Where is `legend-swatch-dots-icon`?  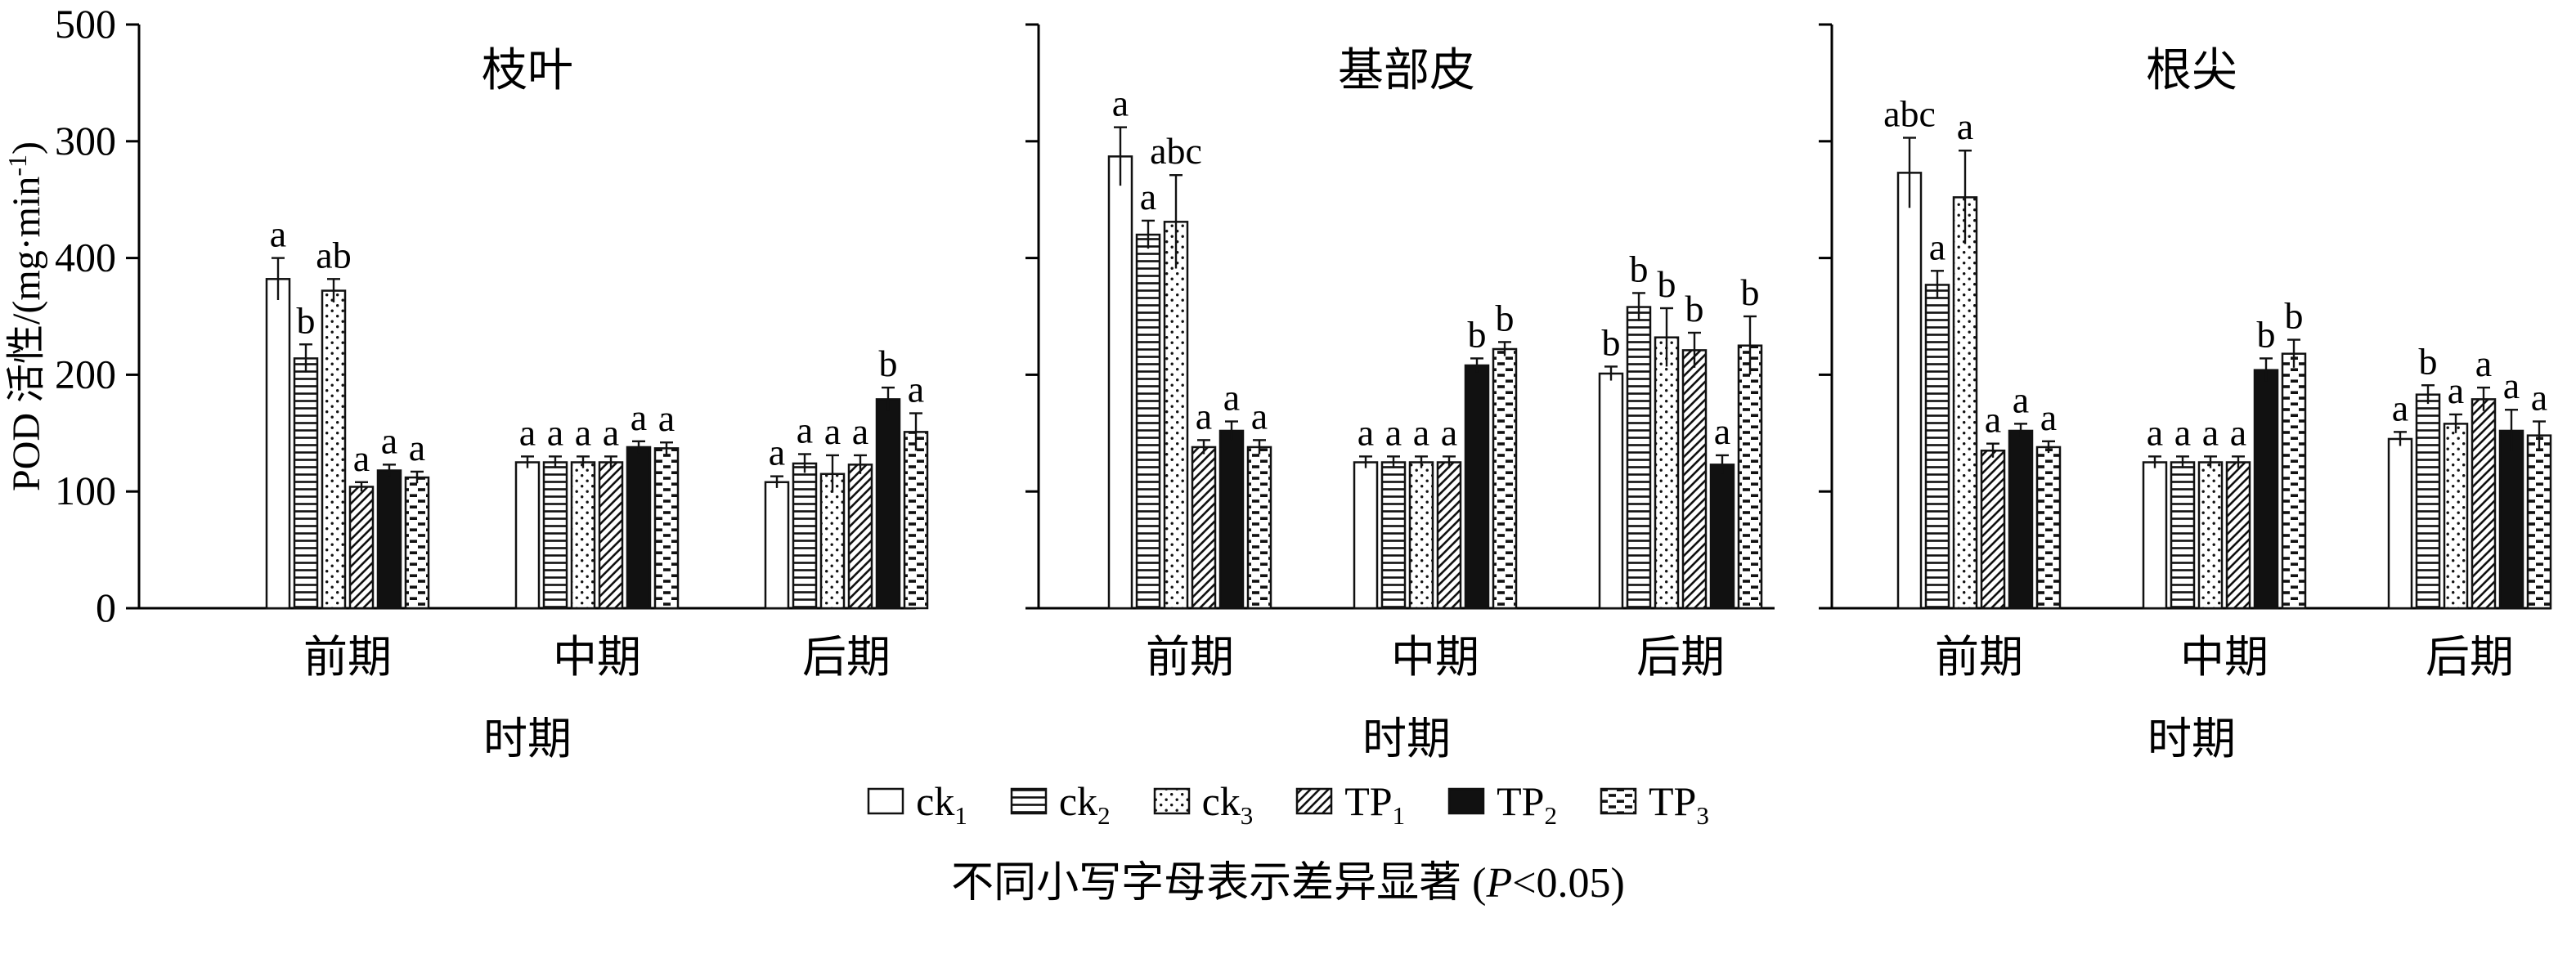 legend-swatch-dots-icon is located at coordinates (1171, 801).